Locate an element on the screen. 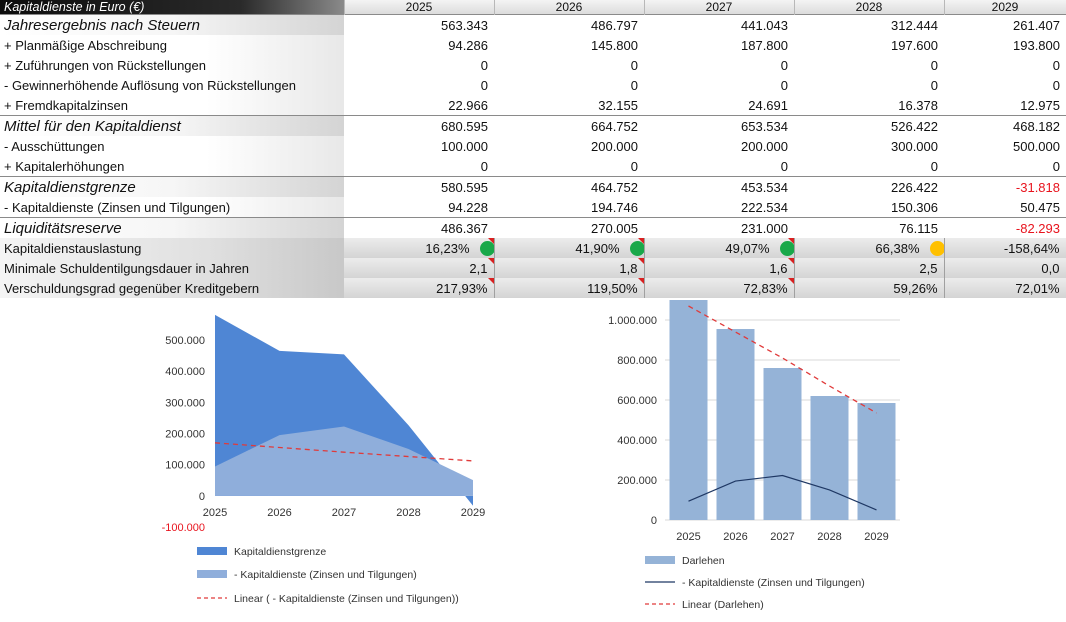  cell-value: 66,38% is located at coordinates (869, 248).